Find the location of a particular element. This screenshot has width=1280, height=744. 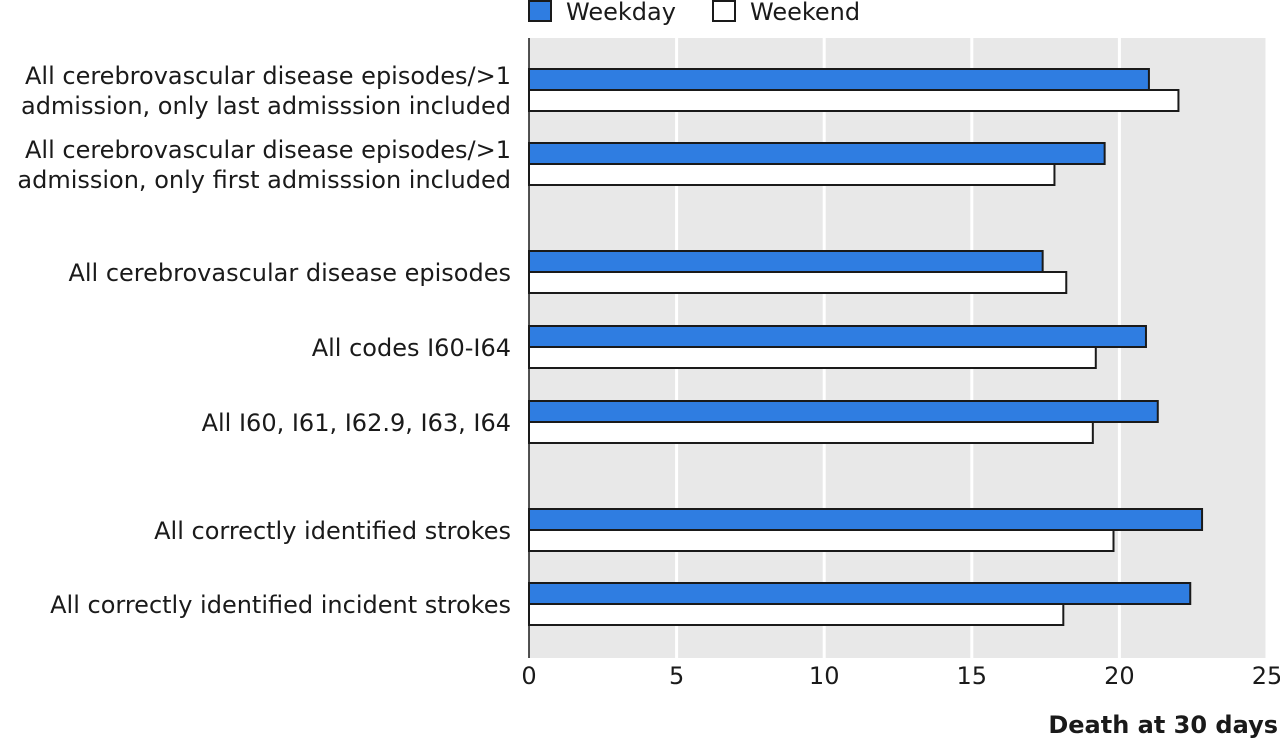

category-label: All correctly identified strokes is located at coordinates (332, 531).